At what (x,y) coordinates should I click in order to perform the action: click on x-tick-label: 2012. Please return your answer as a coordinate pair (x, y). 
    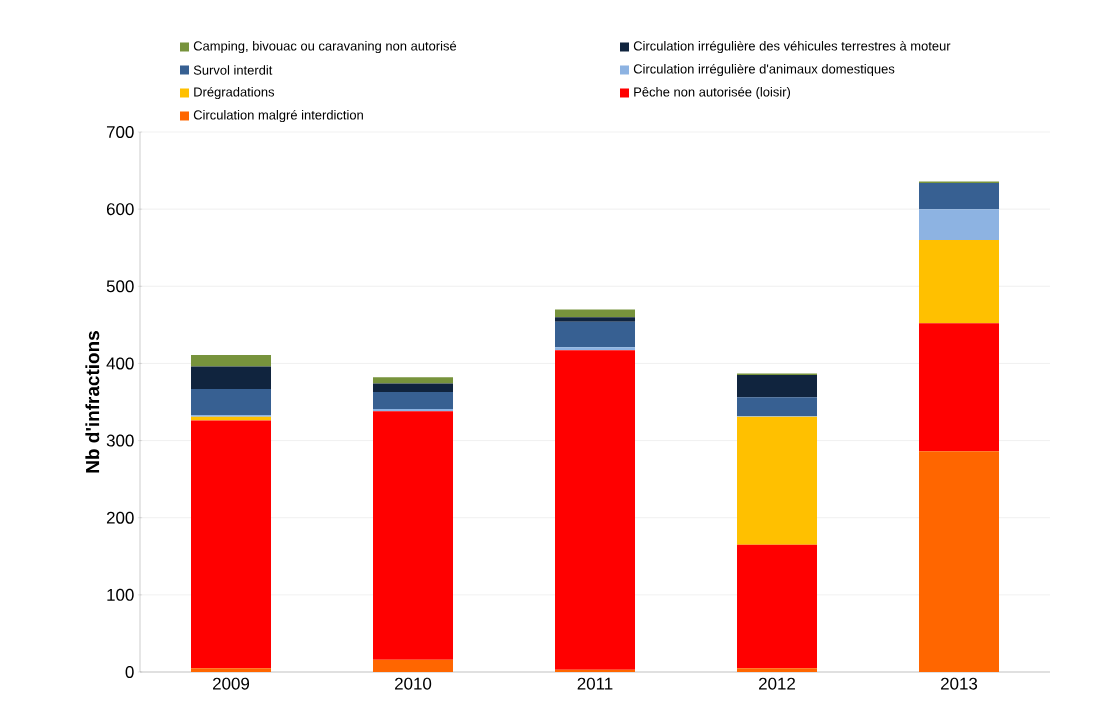
    Looking at the image, I should click on (777, 683).